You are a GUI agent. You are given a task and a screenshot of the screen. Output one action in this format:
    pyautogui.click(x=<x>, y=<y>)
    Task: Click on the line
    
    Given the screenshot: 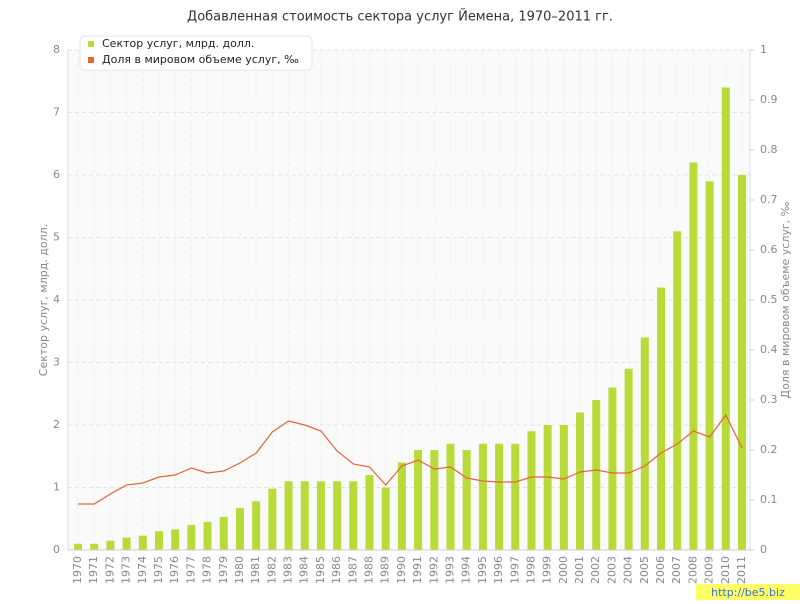 What is the action you would take?
    pyautogui.click(x=410, y=459)
    